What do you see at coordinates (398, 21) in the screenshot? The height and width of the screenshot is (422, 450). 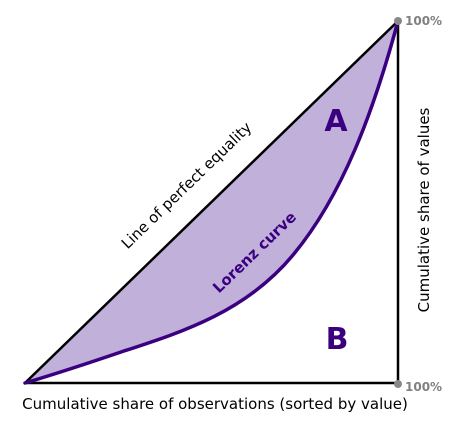 I see `y-end-marker` at bounding box center [398, 21].